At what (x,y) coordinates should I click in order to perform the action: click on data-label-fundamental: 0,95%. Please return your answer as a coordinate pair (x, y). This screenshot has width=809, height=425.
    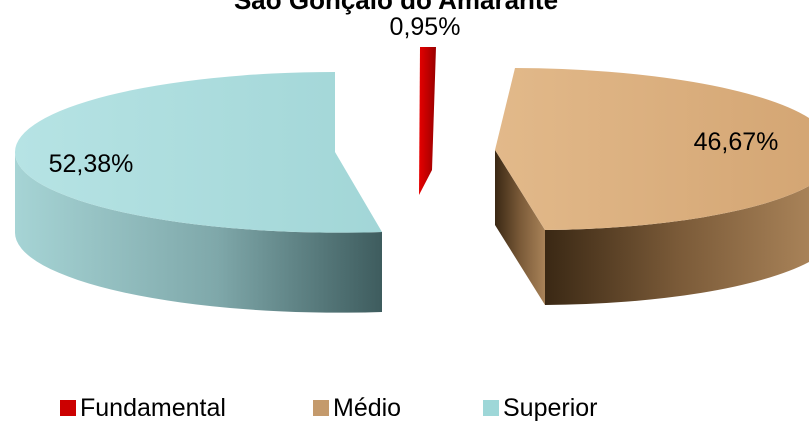
    Looking at the image, I should click on (425, 27).